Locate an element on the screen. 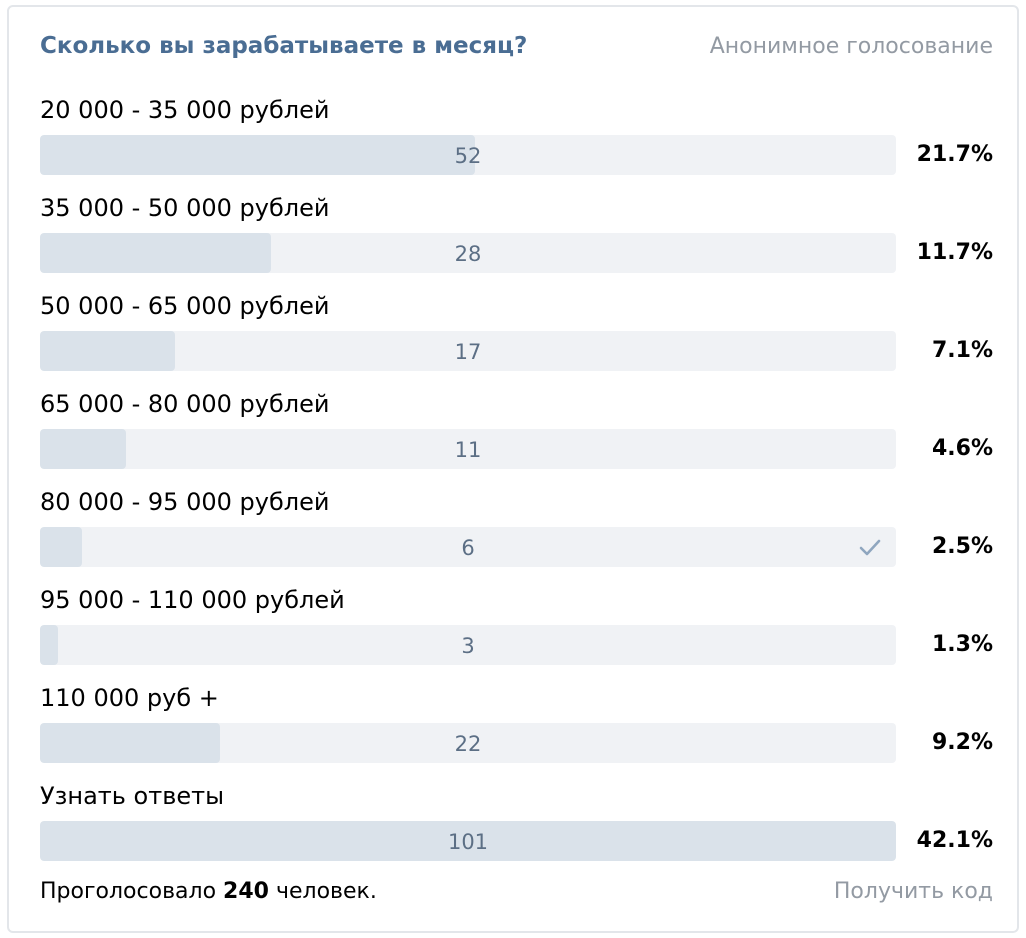 The width and height of the screenshot is (1026, 938). vote-percent: 4.6% is located at coordinates (962, 448).